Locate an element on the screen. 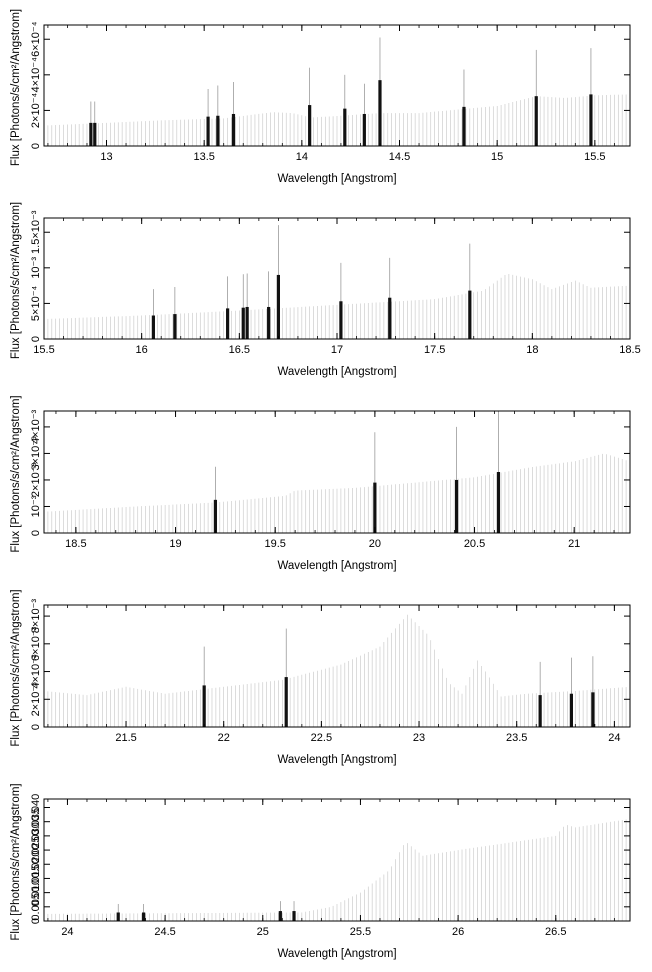 This screenshot has height=972, width=652. x-tick-label: 21.5 is located at coordinates (125, 738).